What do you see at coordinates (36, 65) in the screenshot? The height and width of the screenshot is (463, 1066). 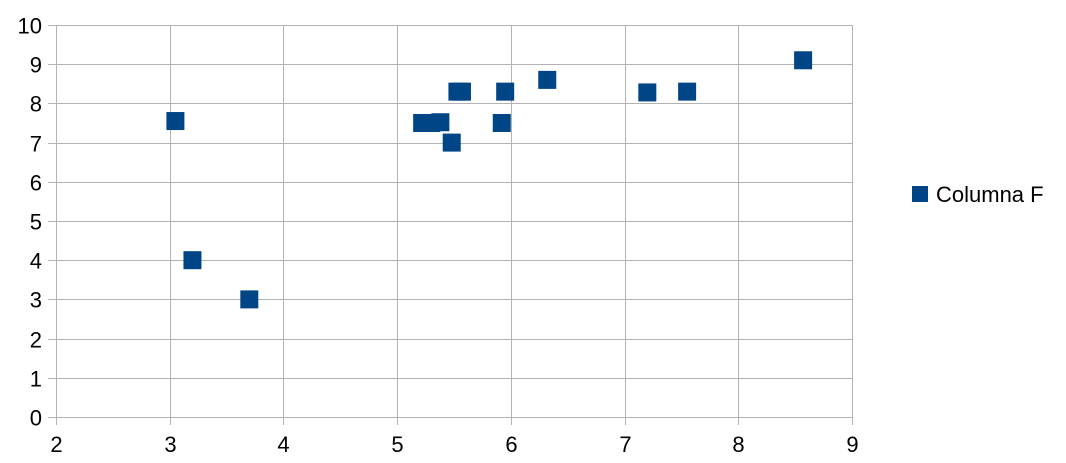 I see `y-tick-label: 9` at bounding box center [36, 65].